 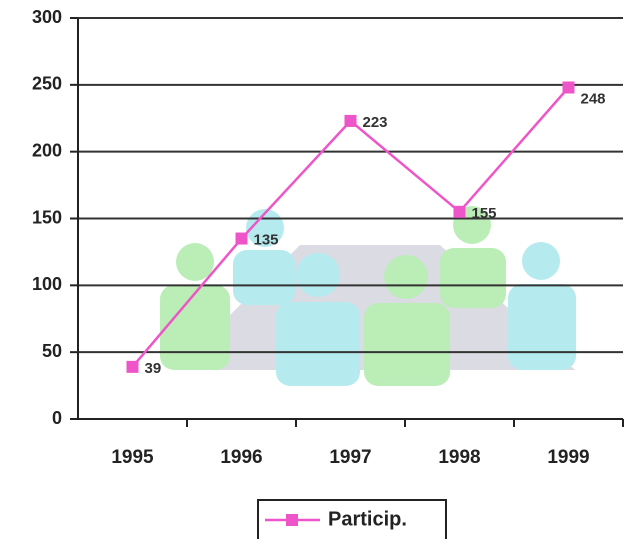 What do you see at coordinates (241, 457) in the screenshot?
I see `x-tick-label: 1996` at bounding box center [241, 457].